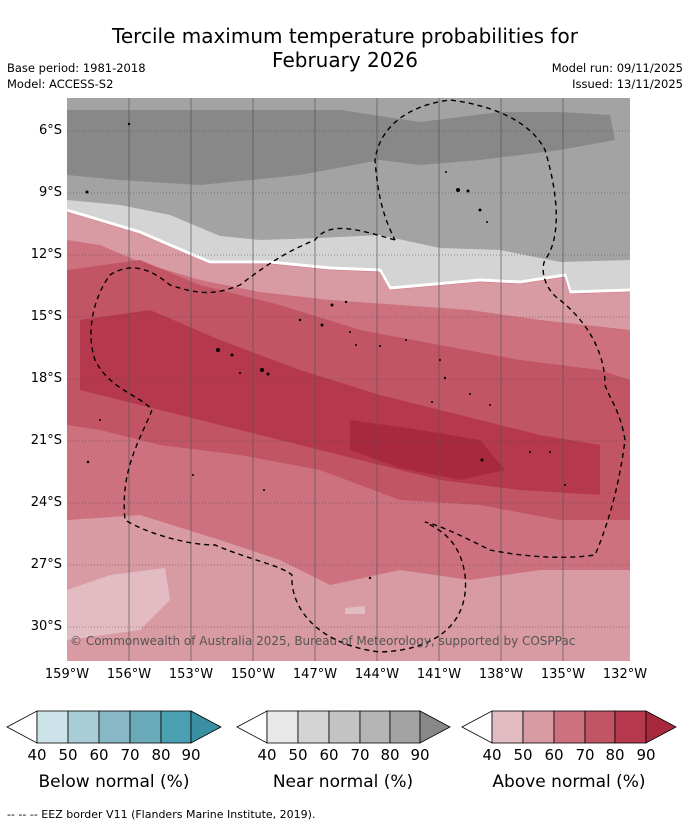  What do you see at coordinates (50, 130) in the screenshot?
I see `lat-label: 6°S` at bounding box center [50, 130].